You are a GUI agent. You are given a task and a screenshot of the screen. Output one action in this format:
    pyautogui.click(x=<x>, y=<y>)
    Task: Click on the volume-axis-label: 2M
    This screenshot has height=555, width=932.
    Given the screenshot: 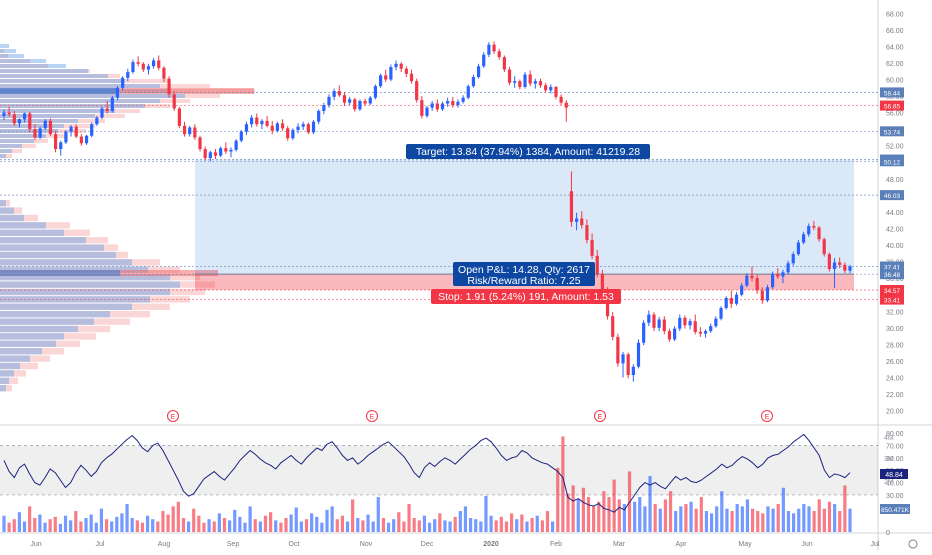 What is the action you would take?
    pyautogui.click(x=889, y=482)
    